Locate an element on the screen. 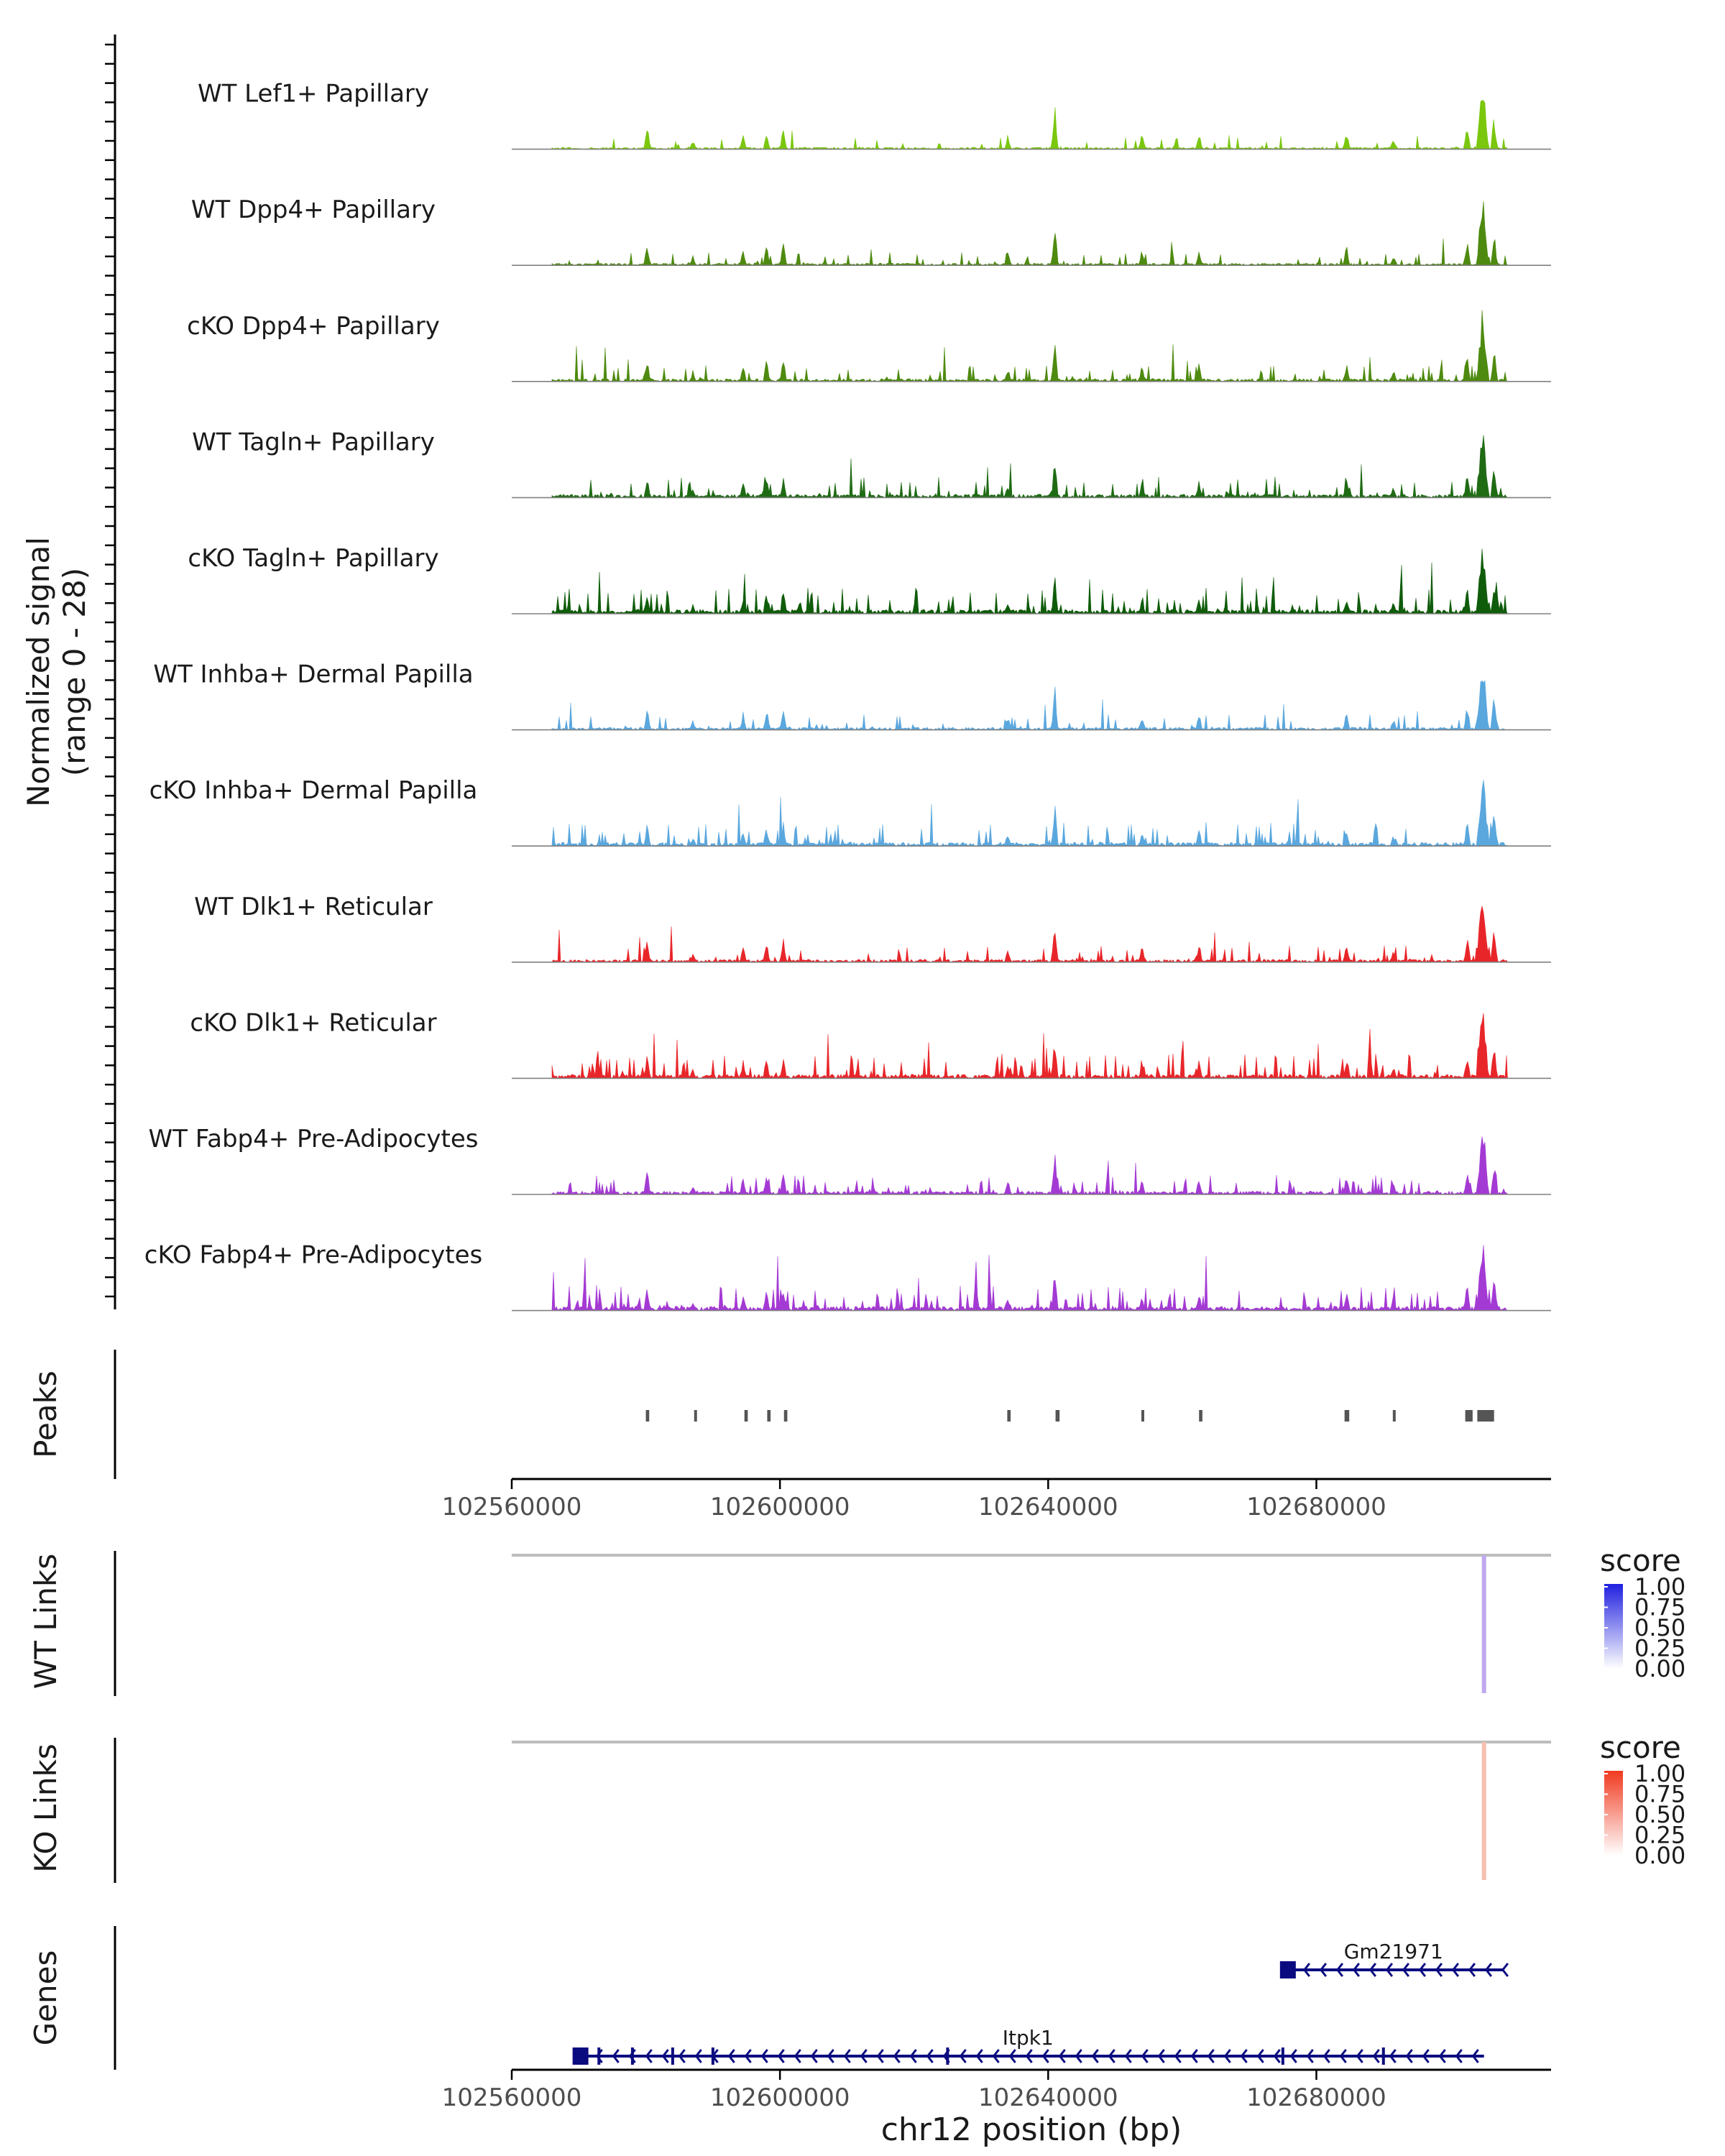  legend-tick-label: 0.50 is located at coordinates (1659, 1627).